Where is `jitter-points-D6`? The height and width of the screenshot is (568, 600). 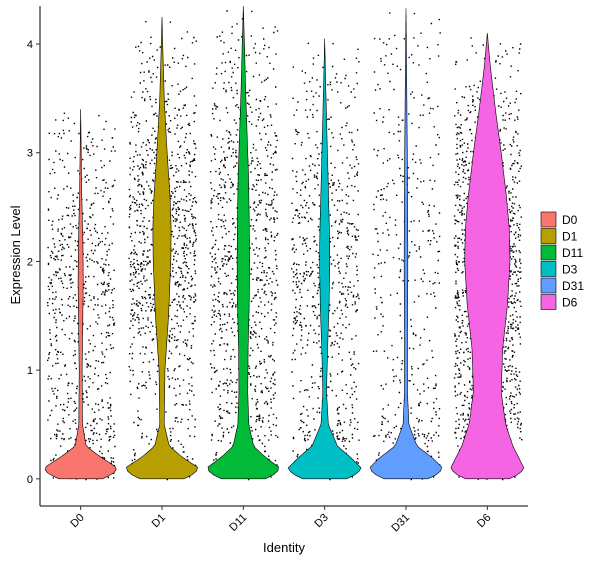
jitter-points-D6 is located at coordinates (488, 259).